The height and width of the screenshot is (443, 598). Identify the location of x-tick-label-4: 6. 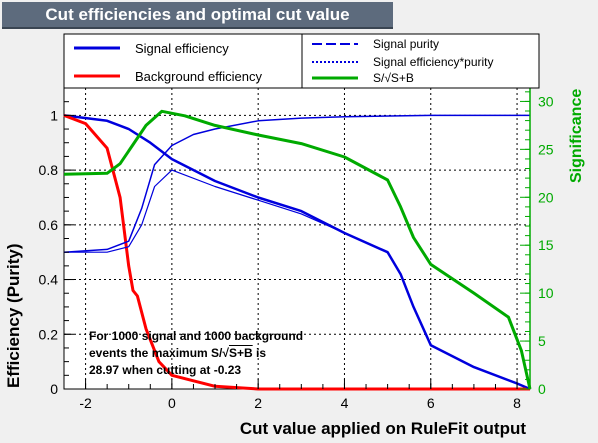
(431, 403).